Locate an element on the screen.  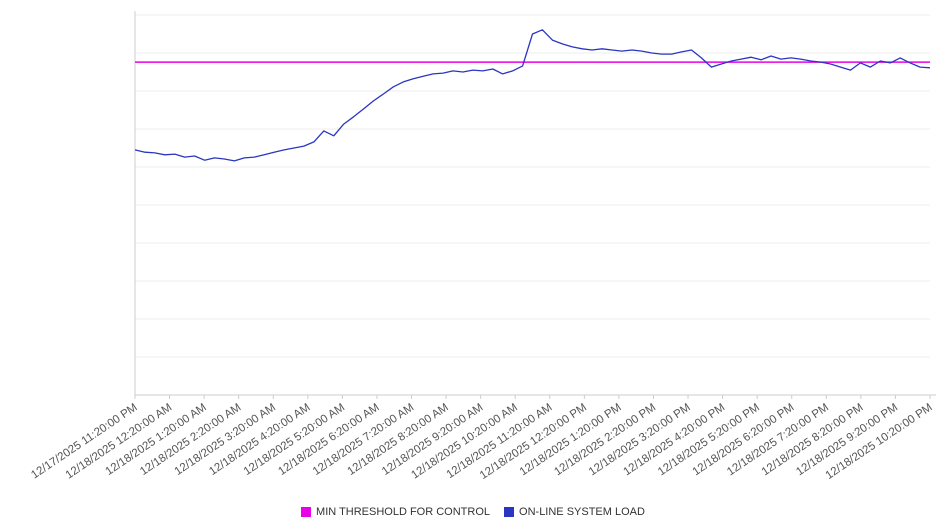
load-swatch-icon is located at coordinates (509, 512).